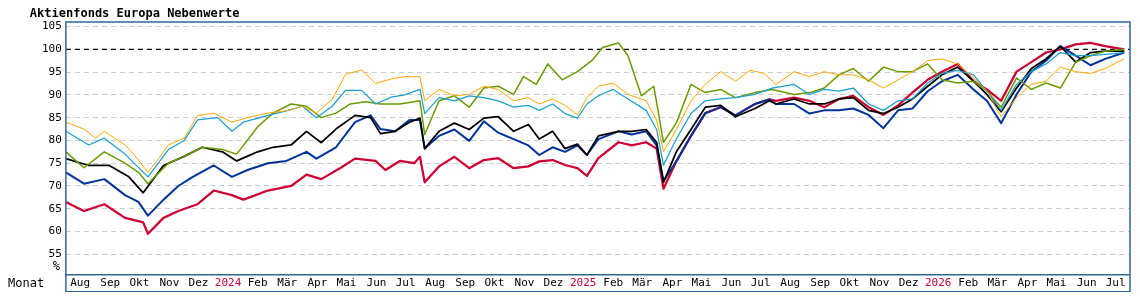  I want to click on x-axis-title: Monat, so click(26, 282).